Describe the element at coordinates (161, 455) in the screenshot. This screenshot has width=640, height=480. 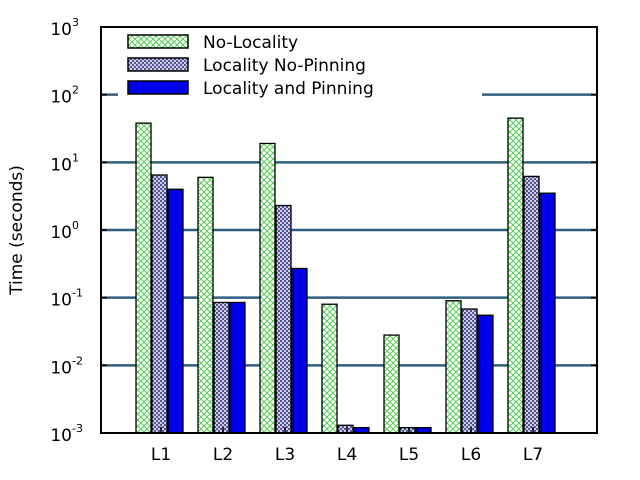
I see `x-tick-label: L1` at that location.